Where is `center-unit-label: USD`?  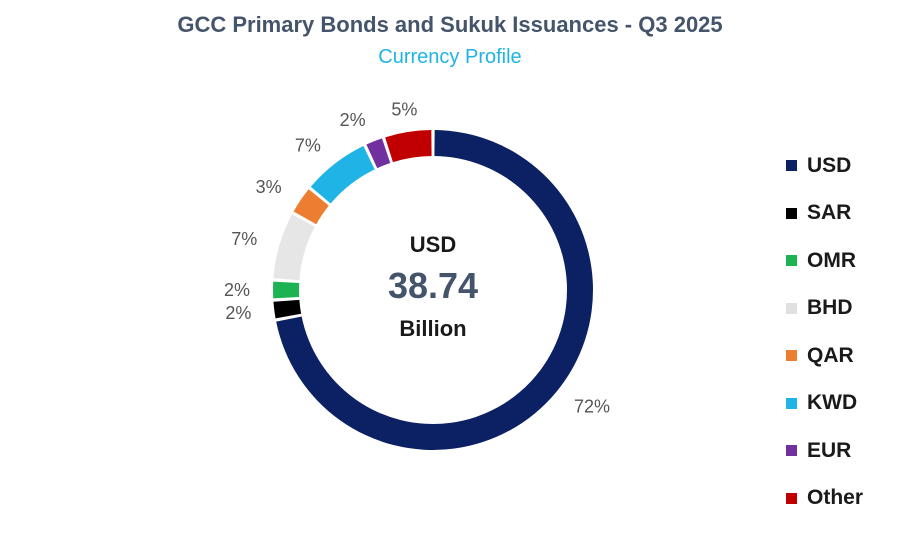 center-unit-label: USD is located at coordinates (433, 244).